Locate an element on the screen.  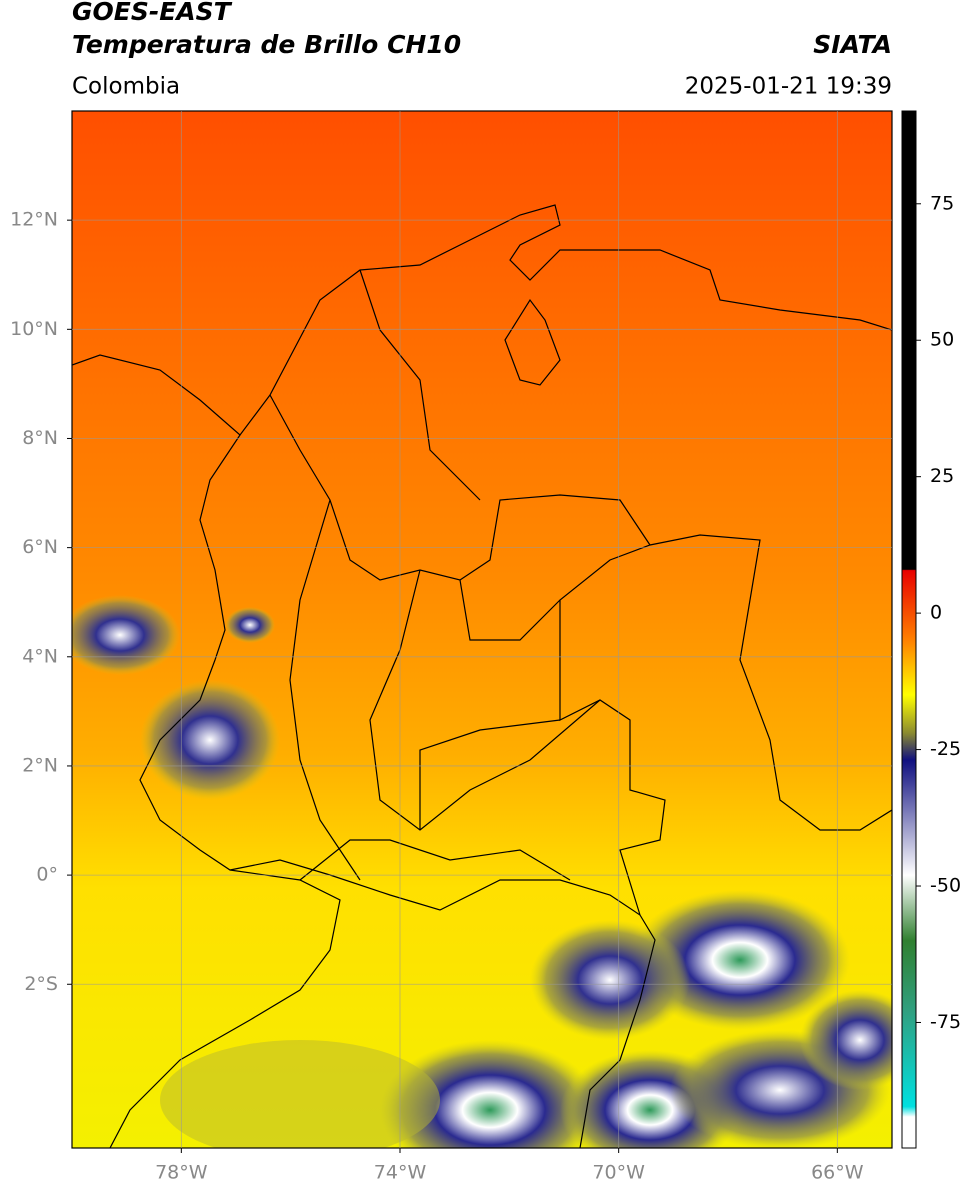
y-tick-label: 6°N is located at coordinates (40, 547).